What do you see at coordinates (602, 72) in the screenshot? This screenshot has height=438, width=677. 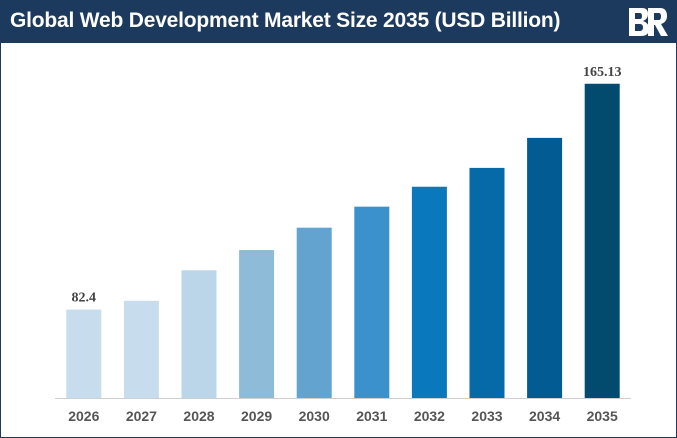 I see `data-label-2035: 165.13` at bounding box center [602, 72].